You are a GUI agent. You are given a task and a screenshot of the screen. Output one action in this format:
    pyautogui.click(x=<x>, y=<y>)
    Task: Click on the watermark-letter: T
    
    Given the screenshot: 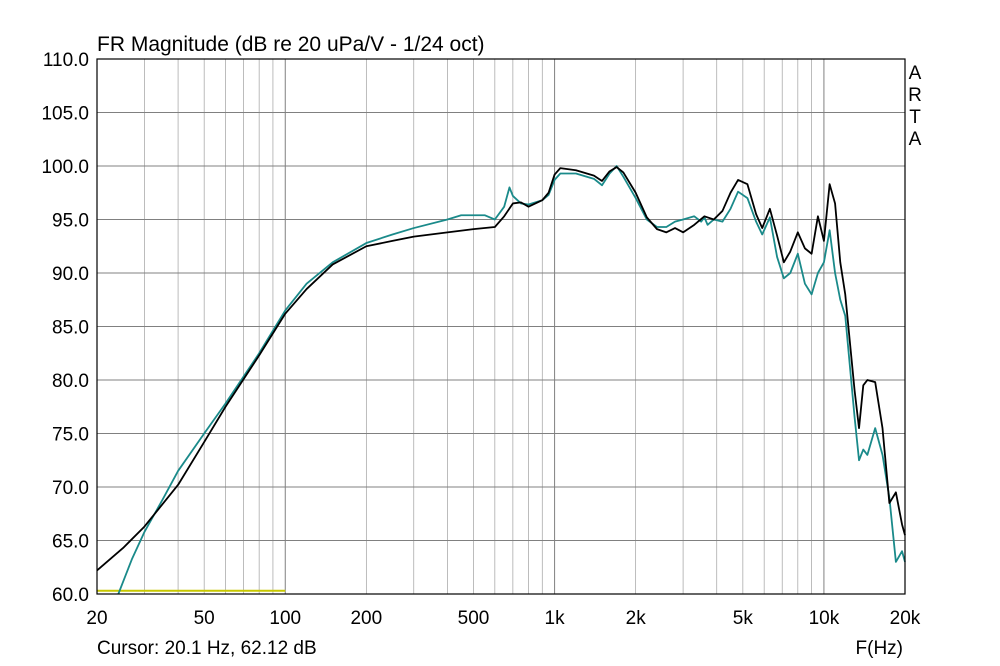 What is the action you would take?
    pyautogui.click(x=915, y=117)
    